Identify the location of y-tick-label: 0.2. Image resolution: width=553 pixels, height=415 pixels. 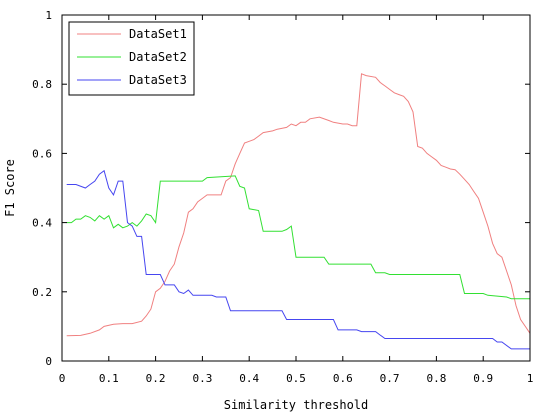
(42, 292).